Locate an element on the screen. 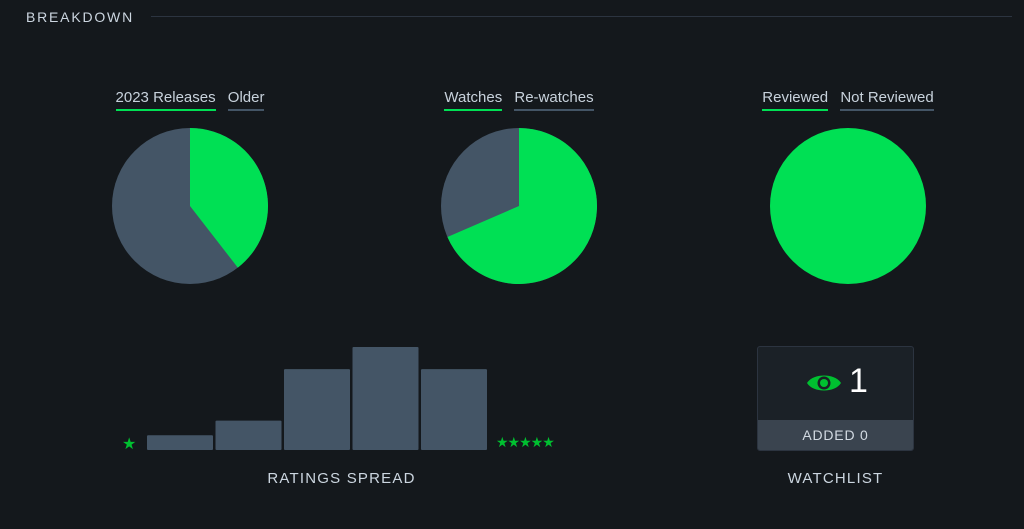 Image resolution: width=1024 pixels, height=529 pixels. watchlist-count: 1 is located at coordinates (858, 381).